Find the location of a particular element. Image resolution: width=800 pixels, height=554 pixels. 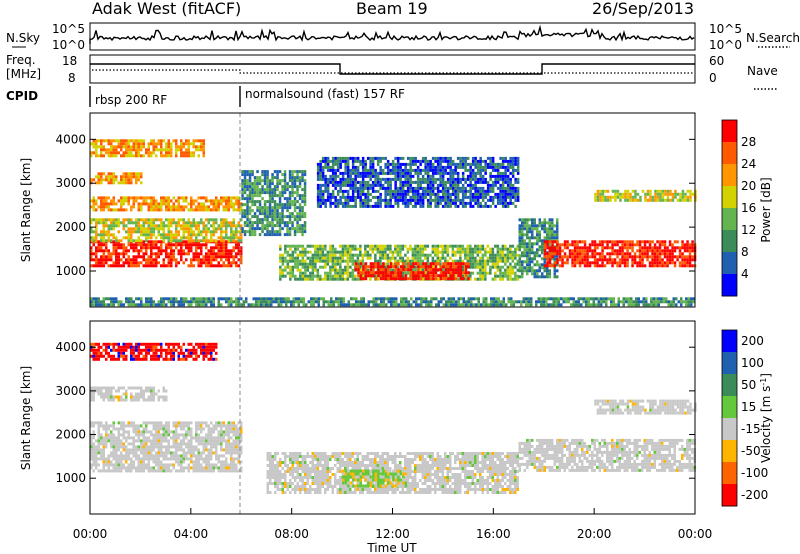

freq-label-1: Freq. is located at coordinates (21, 60).